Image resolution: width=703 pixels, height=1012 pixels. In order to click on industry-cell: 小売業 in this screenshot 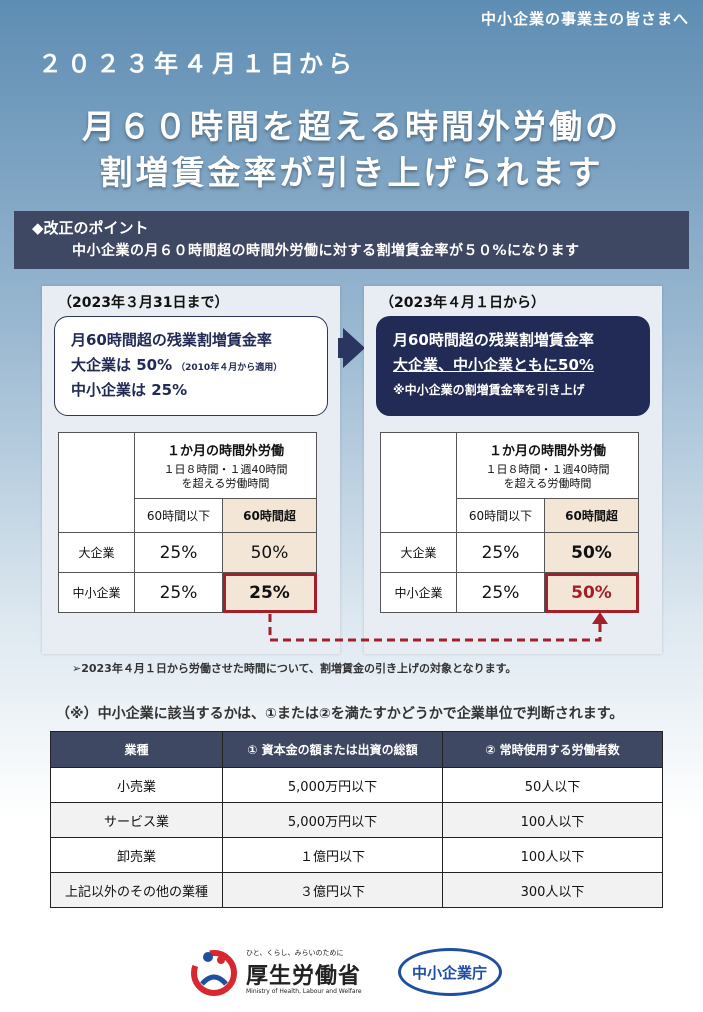, I will do `click(136, 785)`.